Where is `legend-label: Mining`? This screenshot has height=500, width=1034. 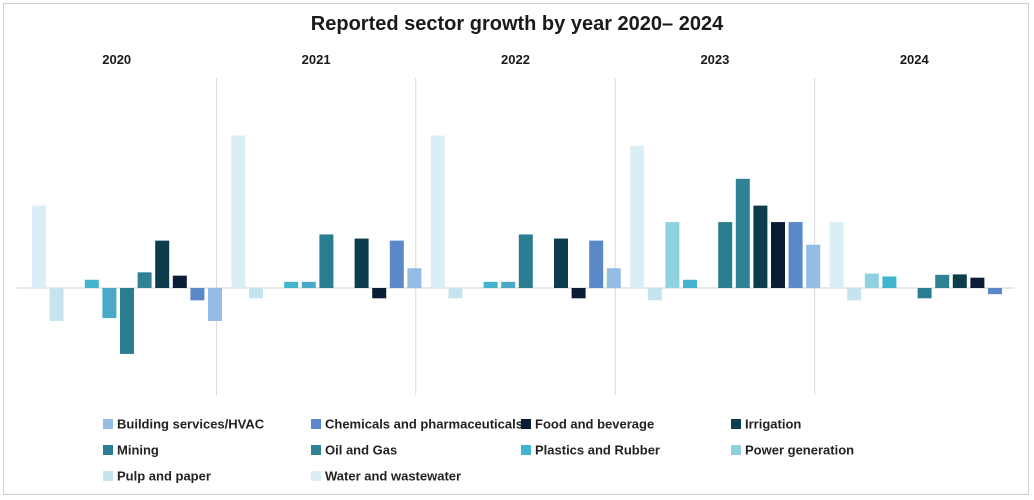 legend-label: Mining is located at coordinates (138, 450).